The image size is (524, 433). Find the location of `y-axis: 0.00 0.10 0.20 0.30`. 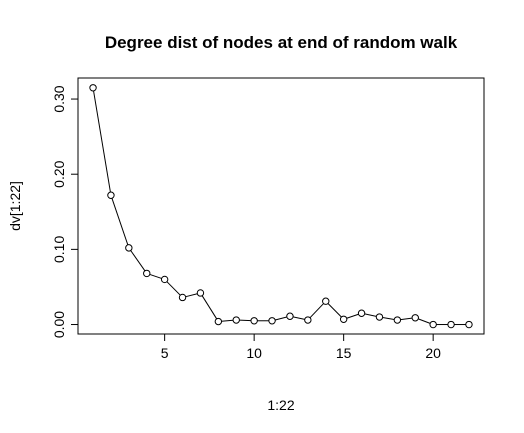

y-axis: 0.00 0.10 0.20 0.30 is located at coordinates (64, 211).